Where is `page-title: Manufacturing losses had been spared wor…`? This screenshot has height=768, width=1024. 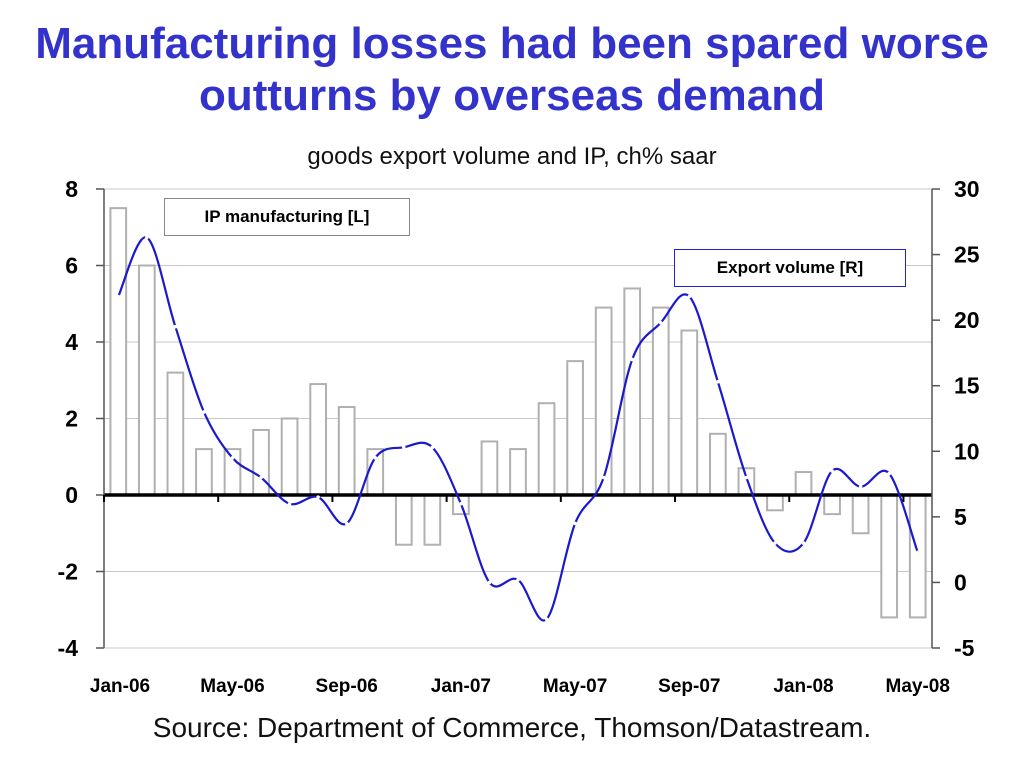 page-title: Manufacturing losses had been spared wor… is located at coordinates (512, 69).